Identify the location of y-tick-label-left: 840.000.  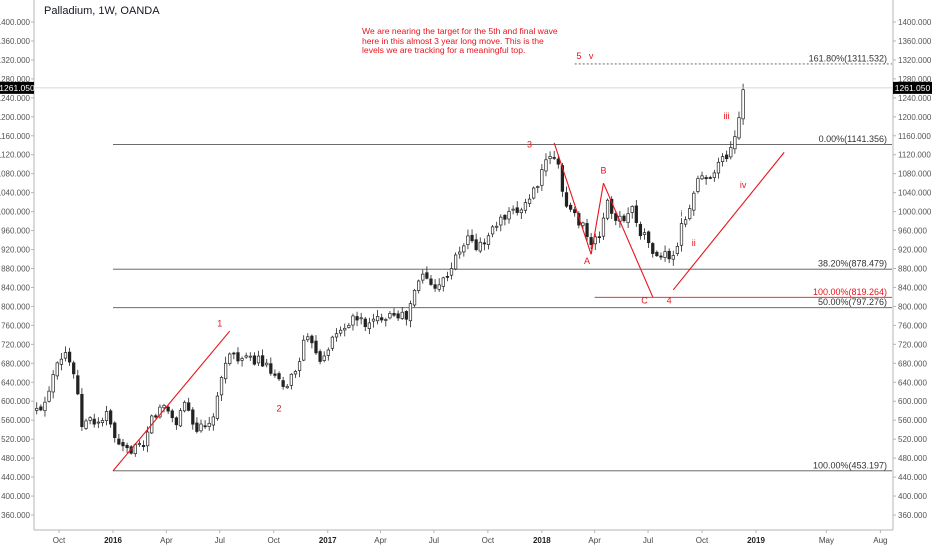
(15, 287).